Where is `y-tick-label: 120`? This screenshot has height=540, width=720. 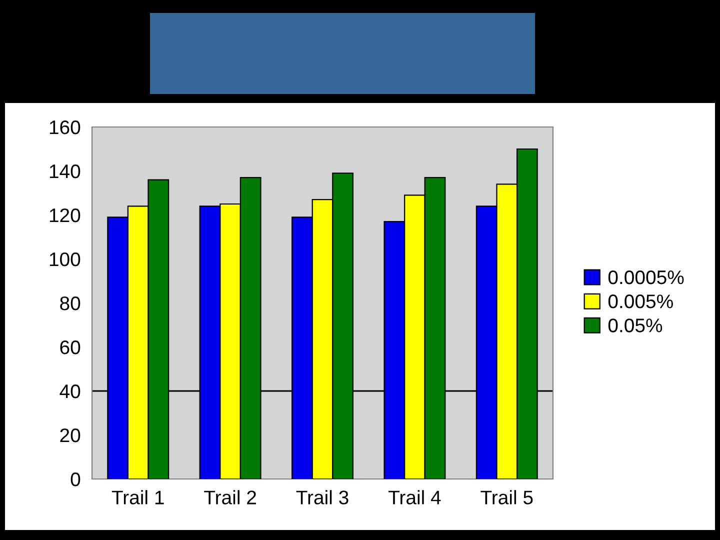
y-tick-label: 120 is located at coordinates (65, 215).